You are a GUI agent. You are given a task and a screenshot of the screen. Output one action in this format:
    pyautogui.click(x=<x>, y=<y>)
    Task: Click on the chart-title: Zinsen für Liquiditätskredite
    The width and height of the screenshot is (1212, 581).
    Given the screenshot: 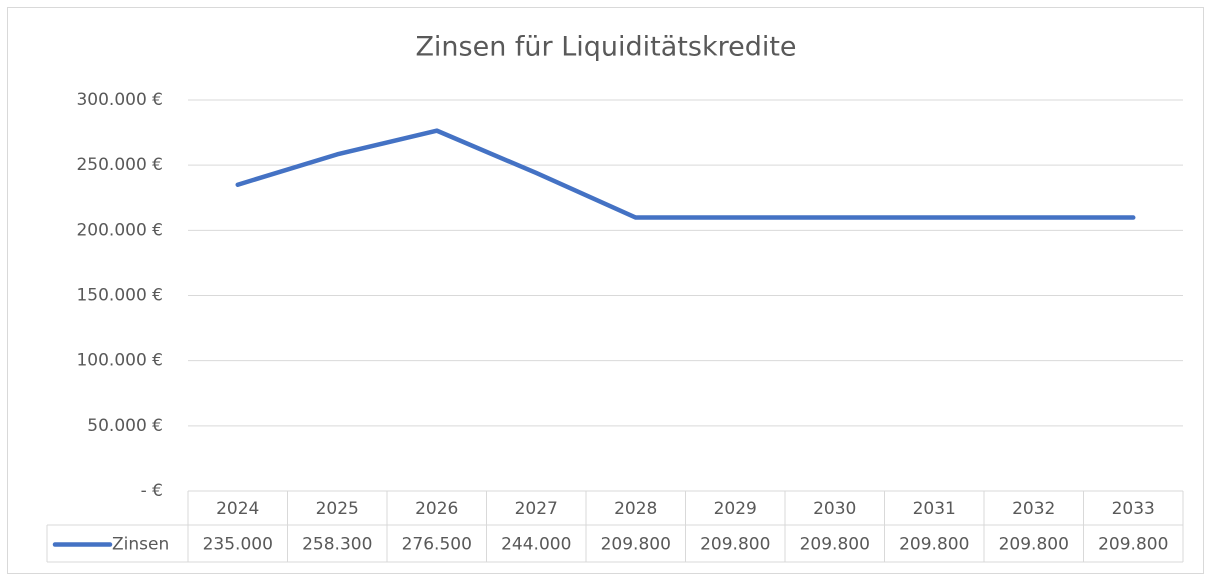 What is the action you would take?
    pyautogui.click(x=605, y=47)
    